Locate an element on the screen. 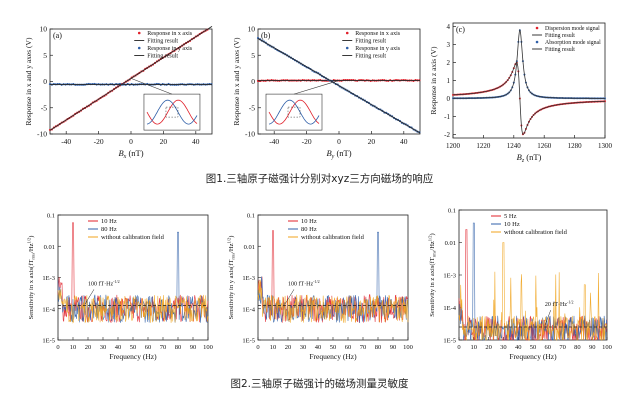 The height and width of the screenshot is (404, 639). x-axis-label: By (nT) is located at coordinates (338, 154).